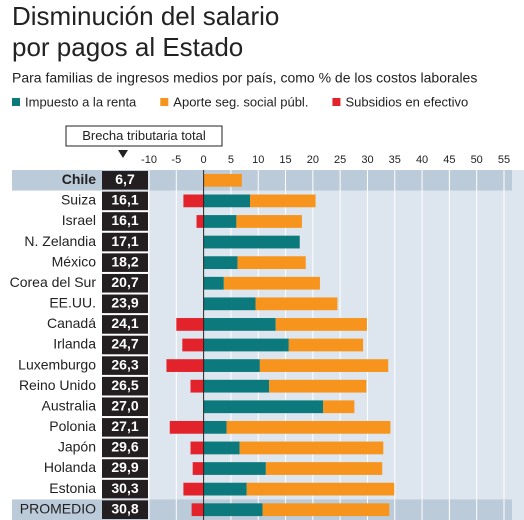  Describe the element at coordinates (340, 160) in the screenshot. I see `x-tick-label: 25` at that location.